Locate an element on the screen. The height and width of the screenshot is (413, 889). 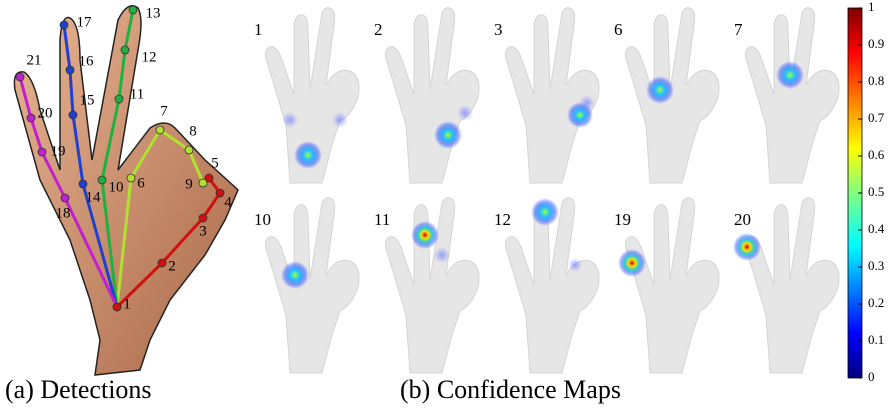
colorbar-tick-label: 0.4 is located at coordinates (876, 228).